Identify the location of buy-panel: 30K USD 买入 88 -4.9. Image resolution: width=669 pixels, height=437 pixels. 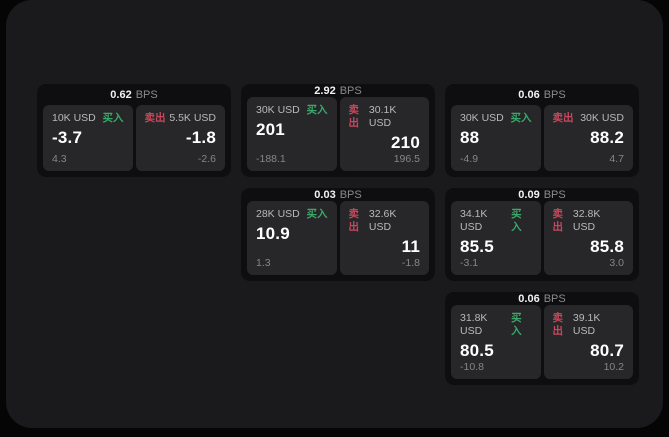
(496, 138).